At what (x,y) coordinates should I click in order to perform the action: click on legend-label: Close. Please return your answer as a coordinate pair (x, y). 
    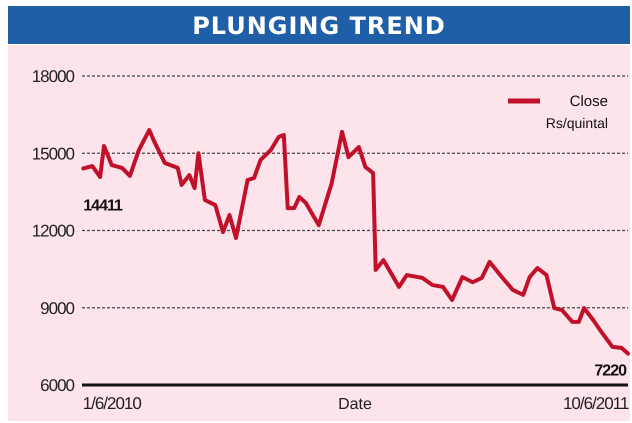
    Looking at the image, I should click on (589, 101).